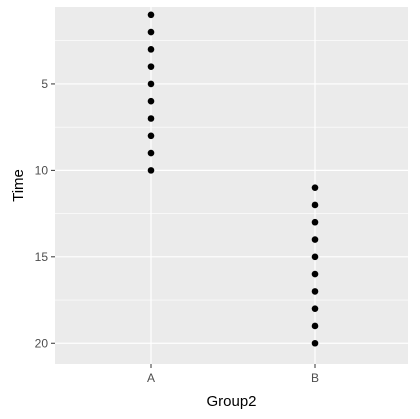  Describe the element at coordinates (45, 213) in the screenshot. I see `y-axis: 5 10 15 20` at that location.